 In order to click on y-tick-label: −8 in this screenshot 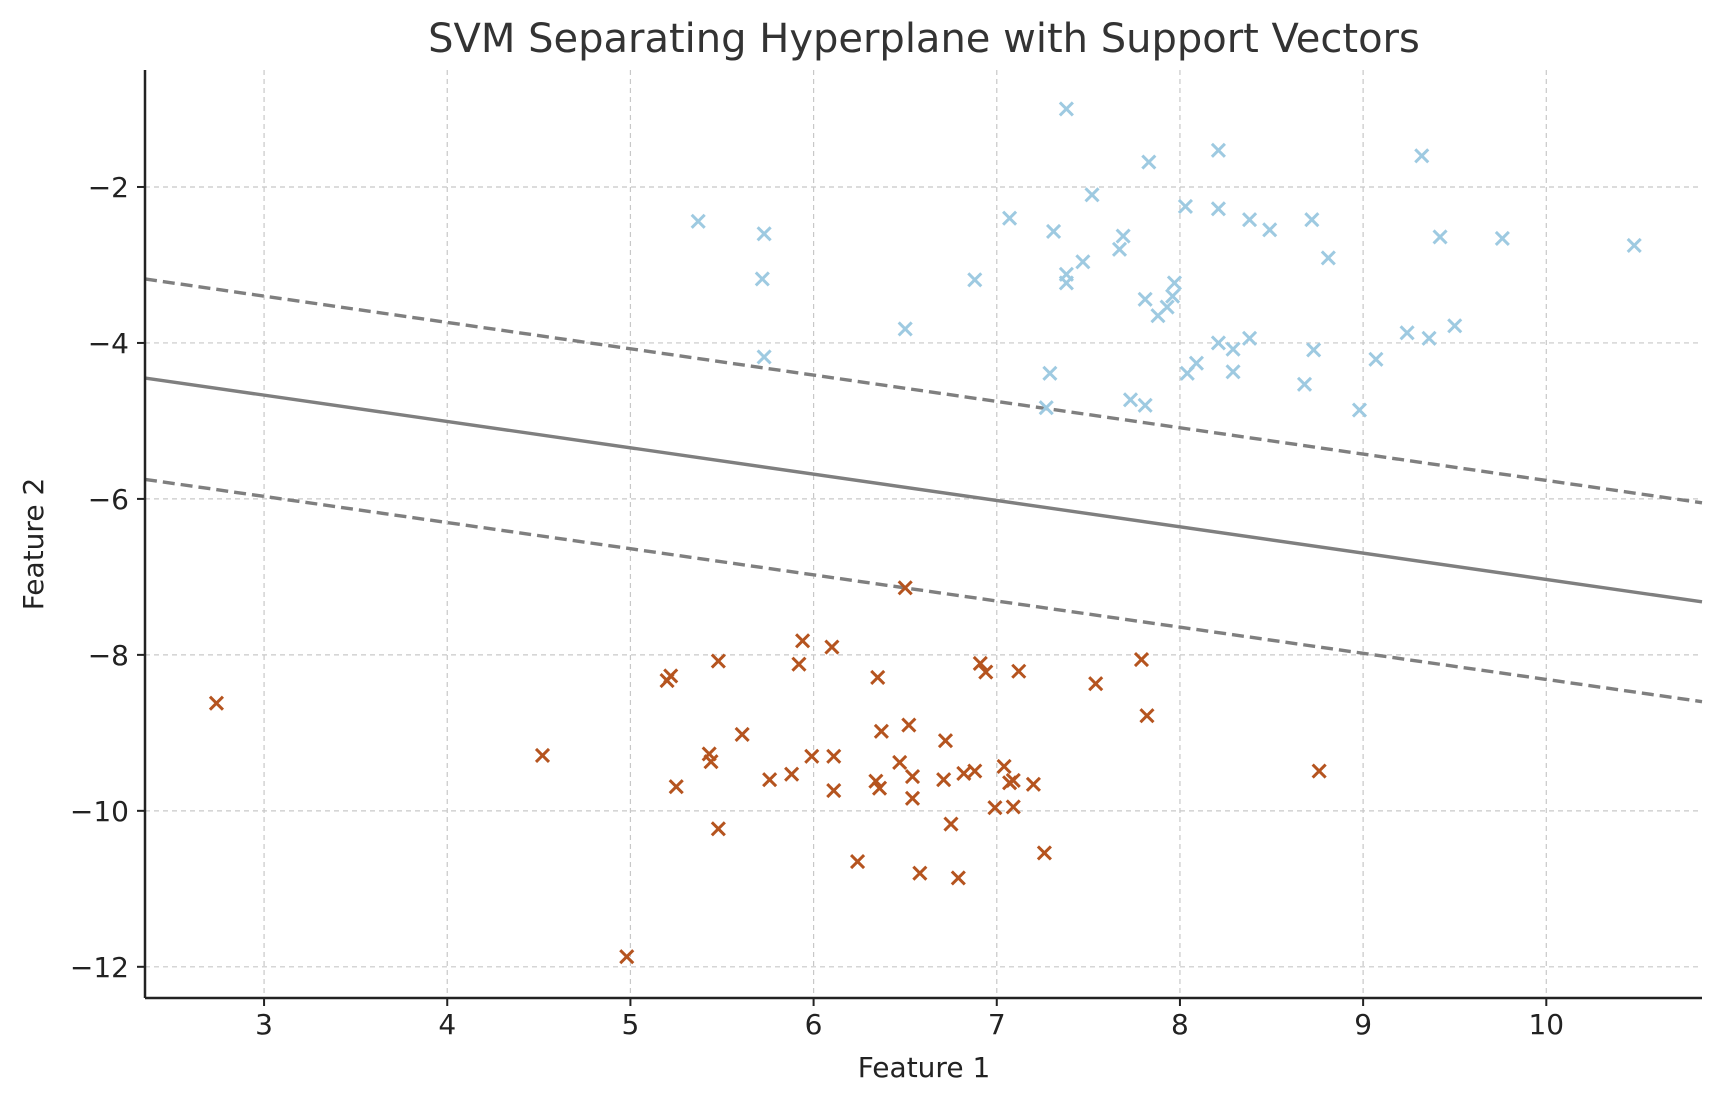, I will do `click(108, 655)`.